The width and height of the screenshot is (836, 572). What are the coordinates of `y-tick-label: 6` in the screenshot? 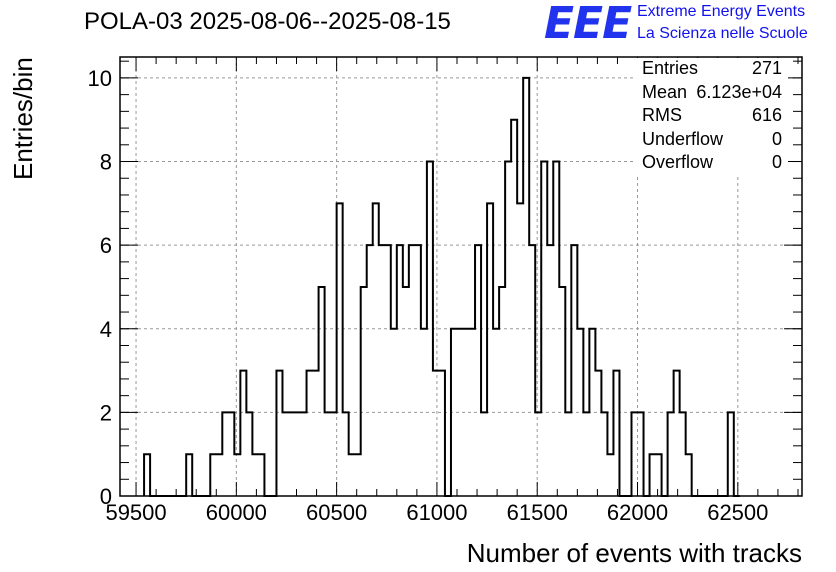 It's located at (106, 245).